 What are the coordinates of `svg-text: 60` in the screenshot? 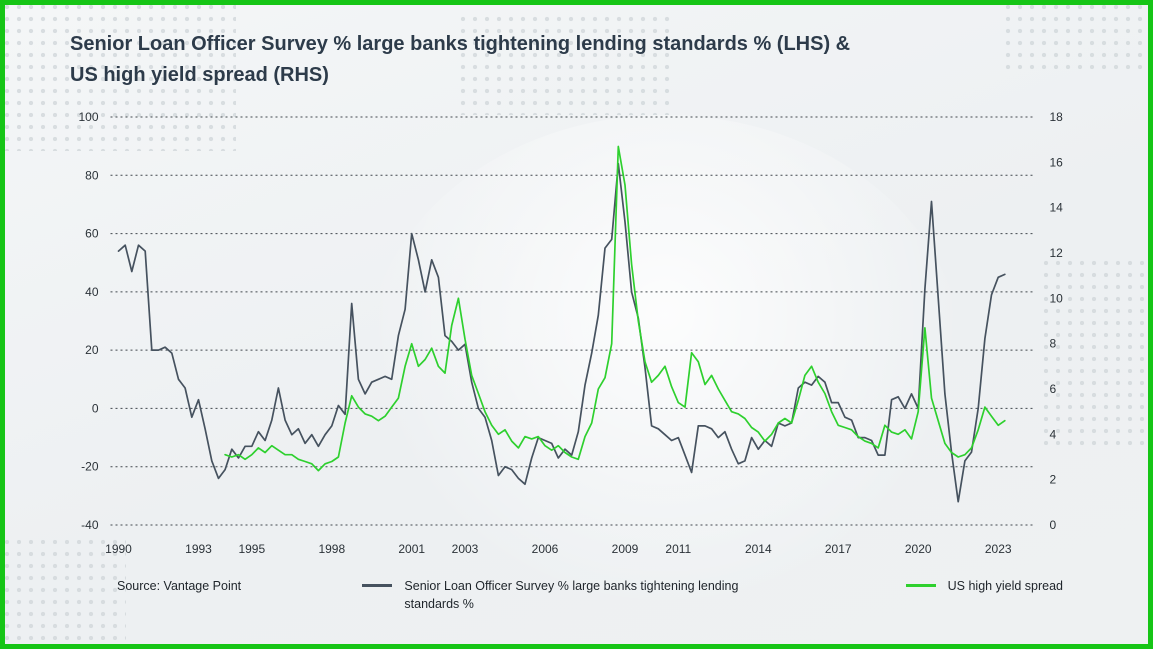 It's located at (92, 234).